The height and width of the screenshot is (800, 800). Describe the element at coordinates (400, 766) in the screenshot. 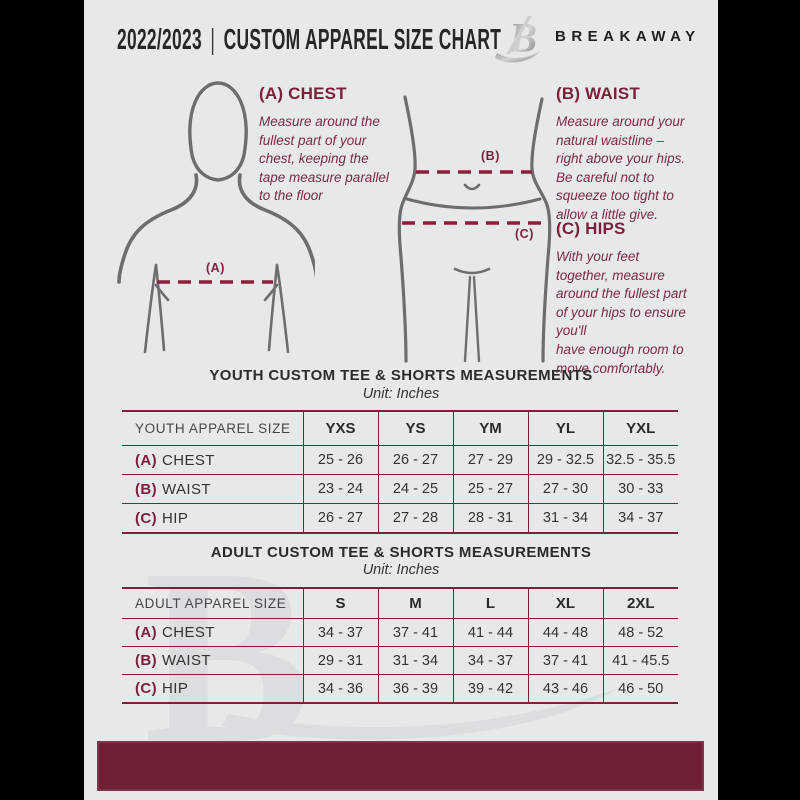

I see `footer-bar` at that location.